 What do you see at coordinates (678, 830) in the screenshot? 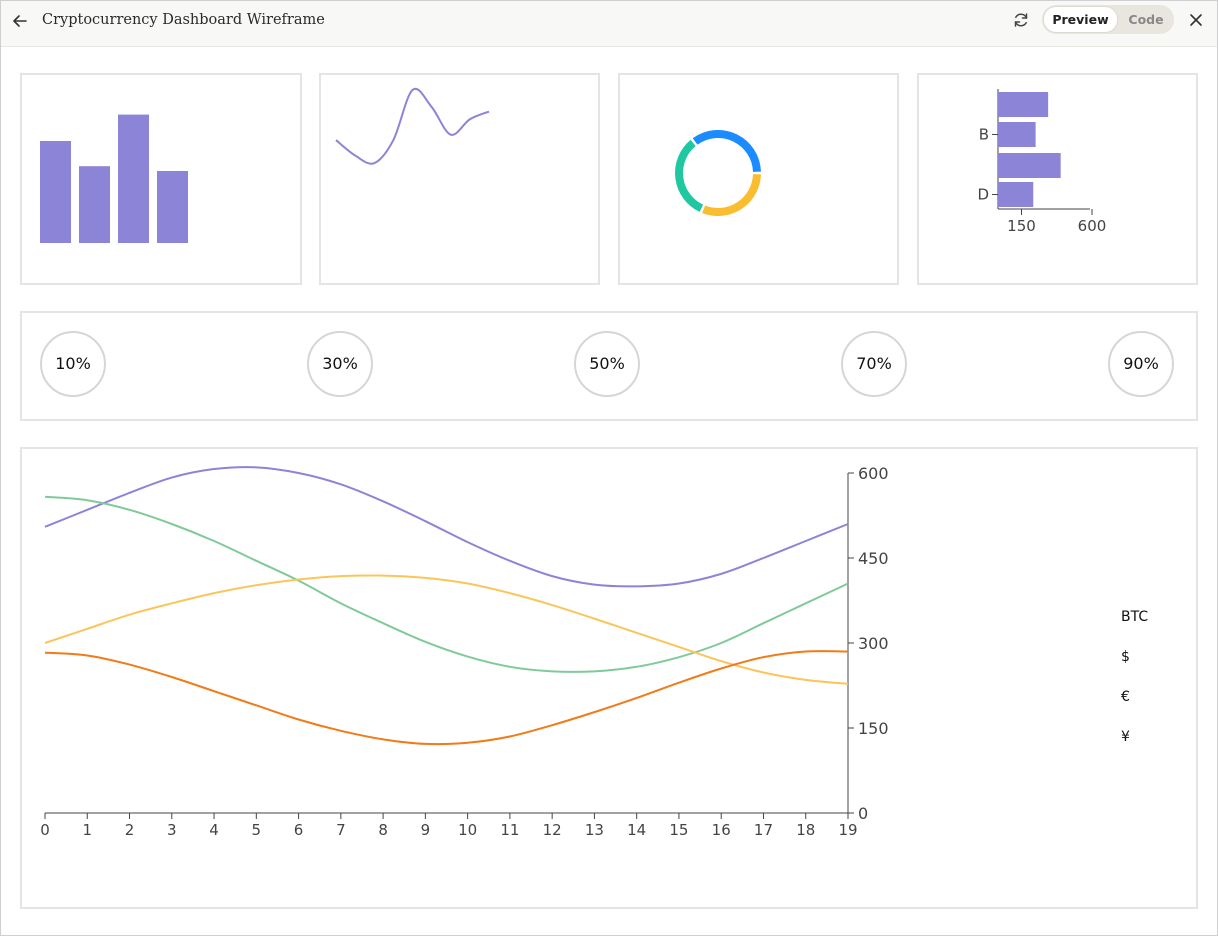
I see `x-tick-label: 15` at bounding box center [678, 830].